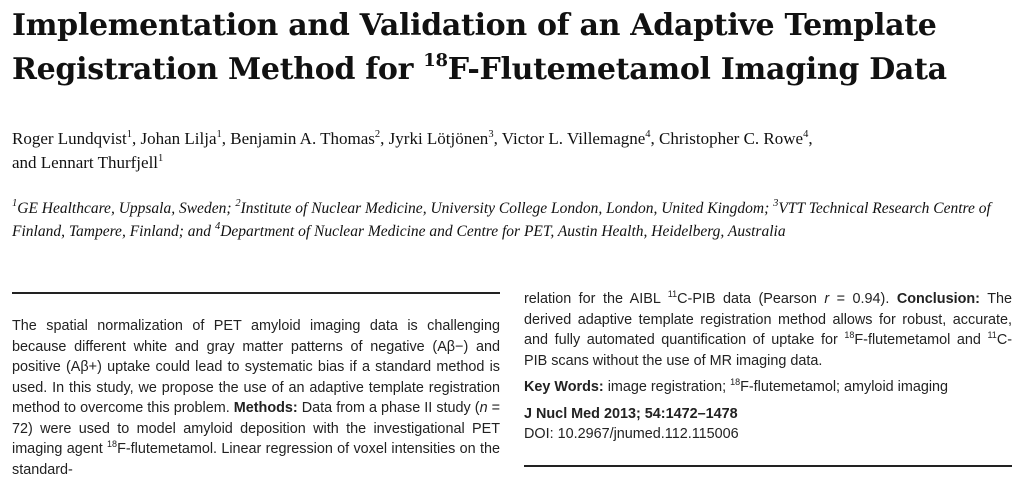 The height and width of the screenshot is (480, 1024). I want to click on conclusion-label: Conclusion:, so click(938, 299).